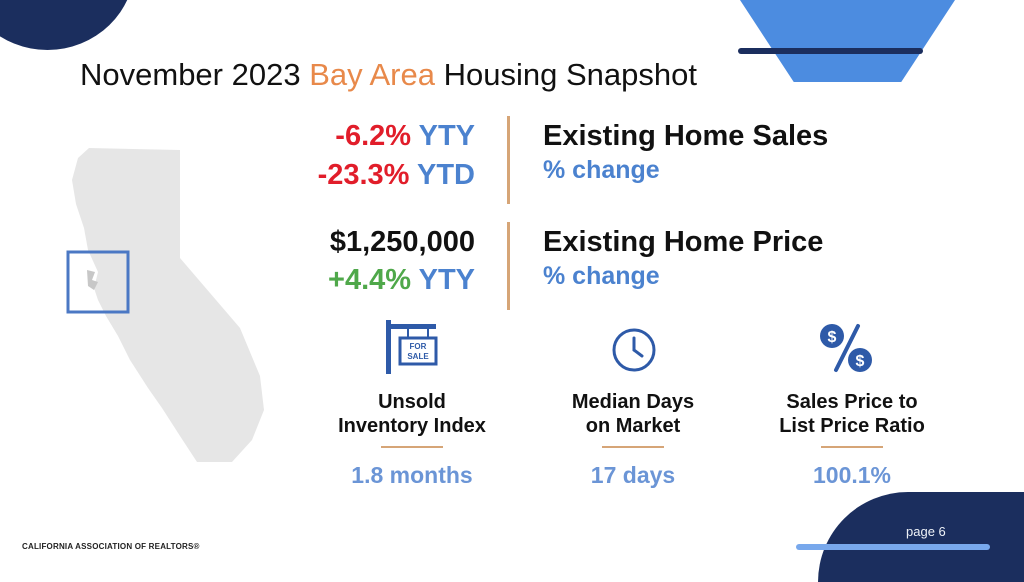 The image size is (1024, 582). Describe the element at coordinates (633, 426) in the screenshot. I see `stat-days-line2: on Market` at that location.